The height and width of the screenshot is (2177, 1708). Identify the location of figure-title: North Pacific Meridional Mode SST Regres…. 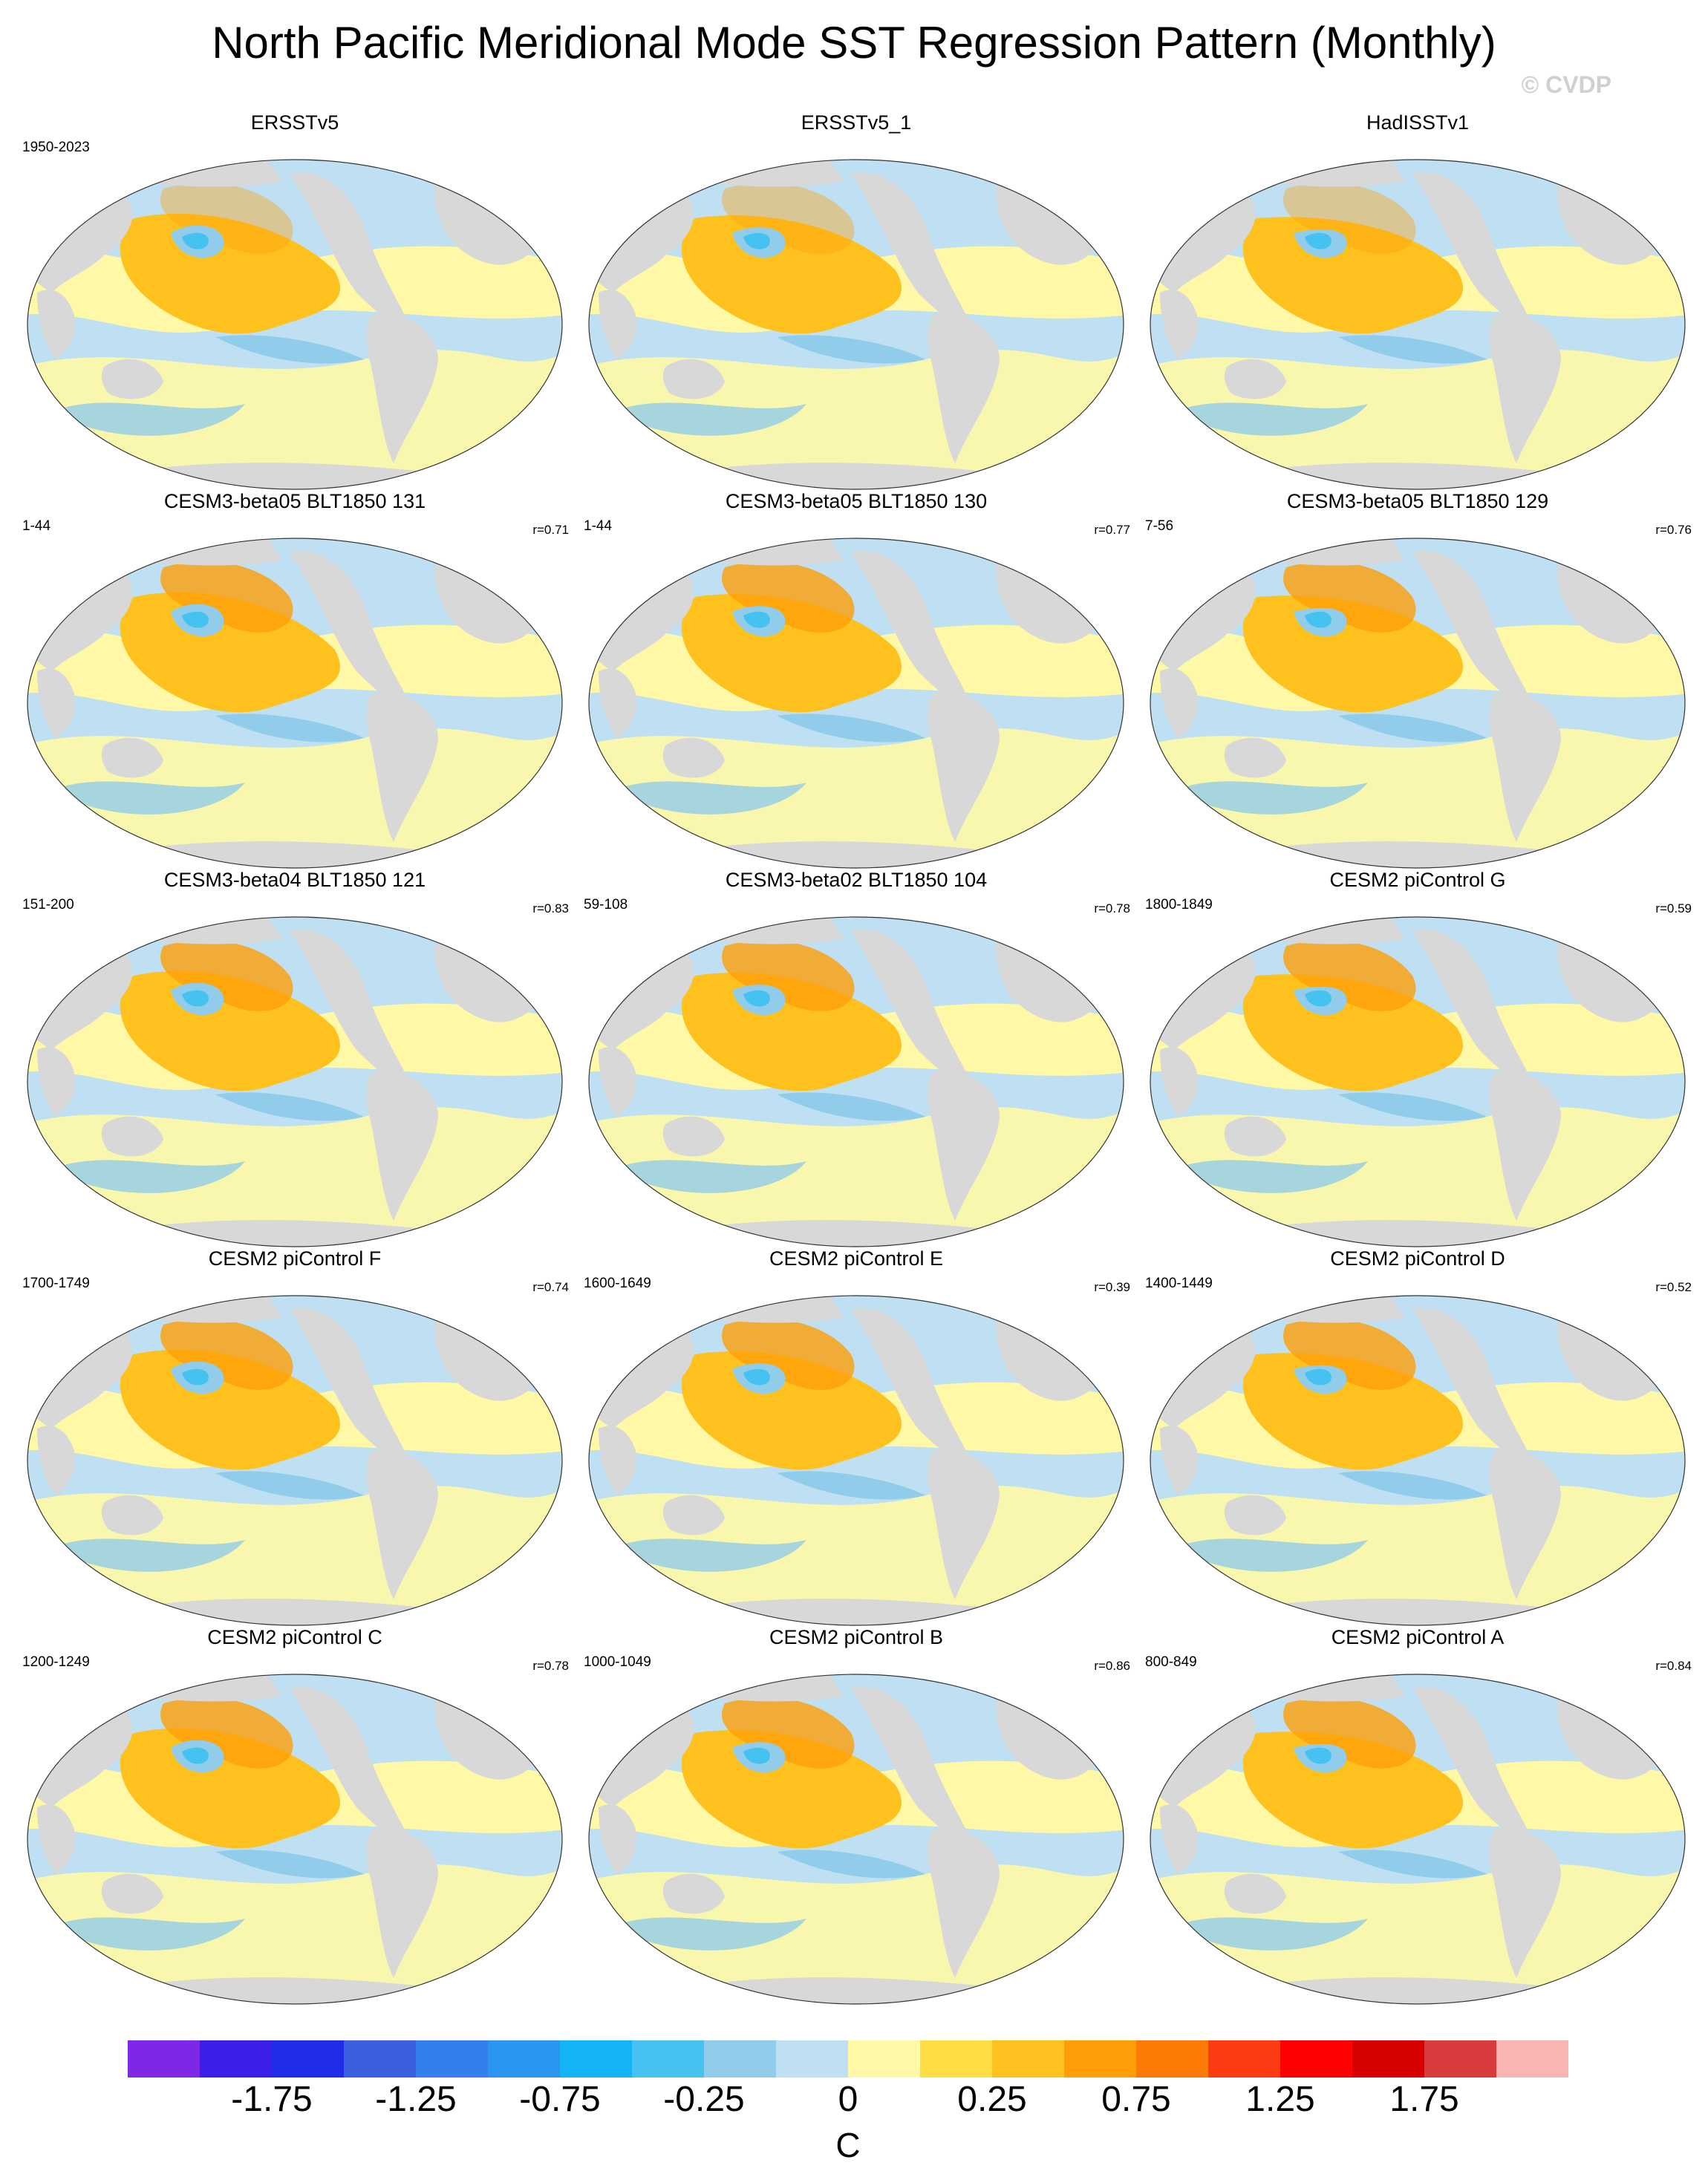
(854, 43).